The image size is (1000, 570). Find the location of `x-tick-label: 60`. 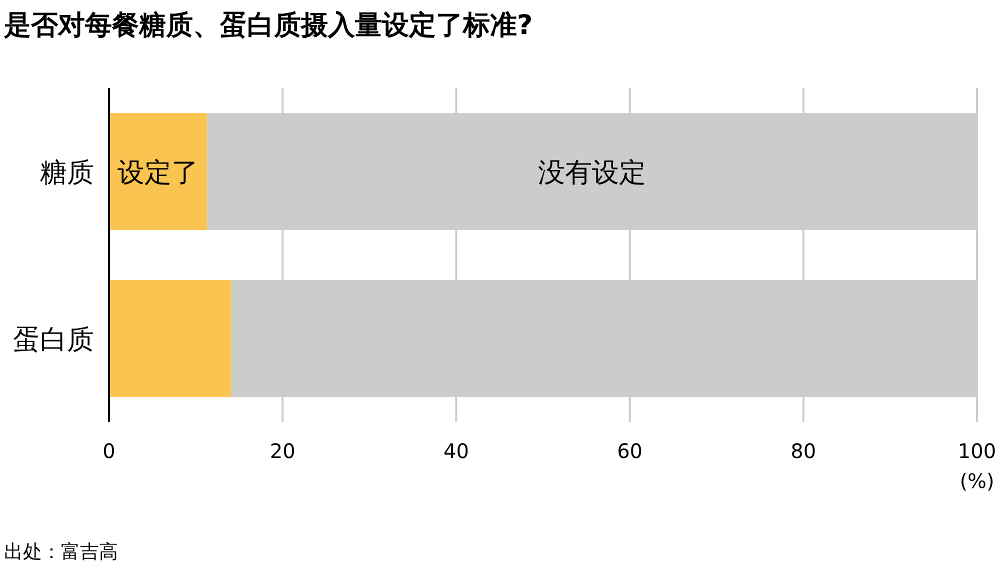

x-tick-label: 60 is located at coordinates (630, 451).